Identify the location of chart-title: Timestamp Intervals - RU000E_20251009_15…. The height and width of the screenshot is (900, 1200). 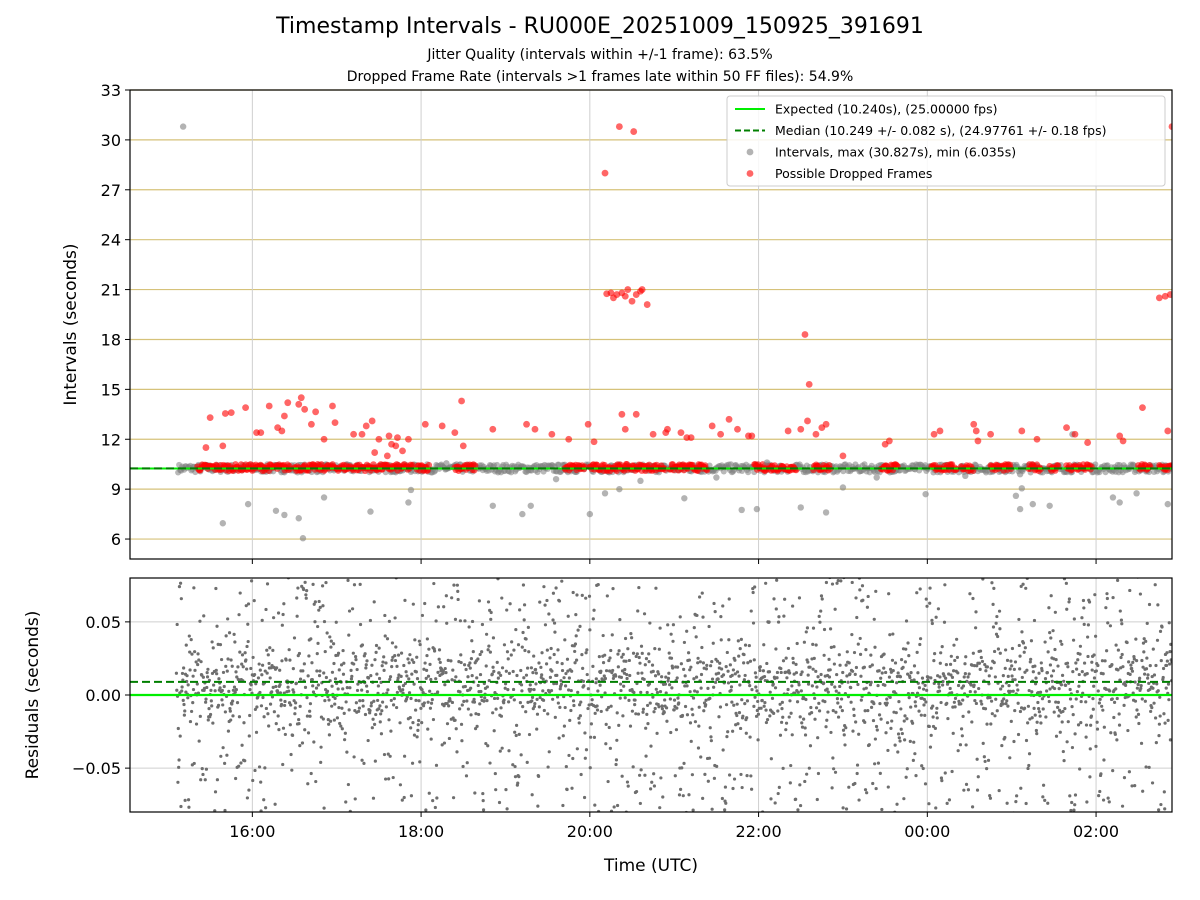
(600, 26).